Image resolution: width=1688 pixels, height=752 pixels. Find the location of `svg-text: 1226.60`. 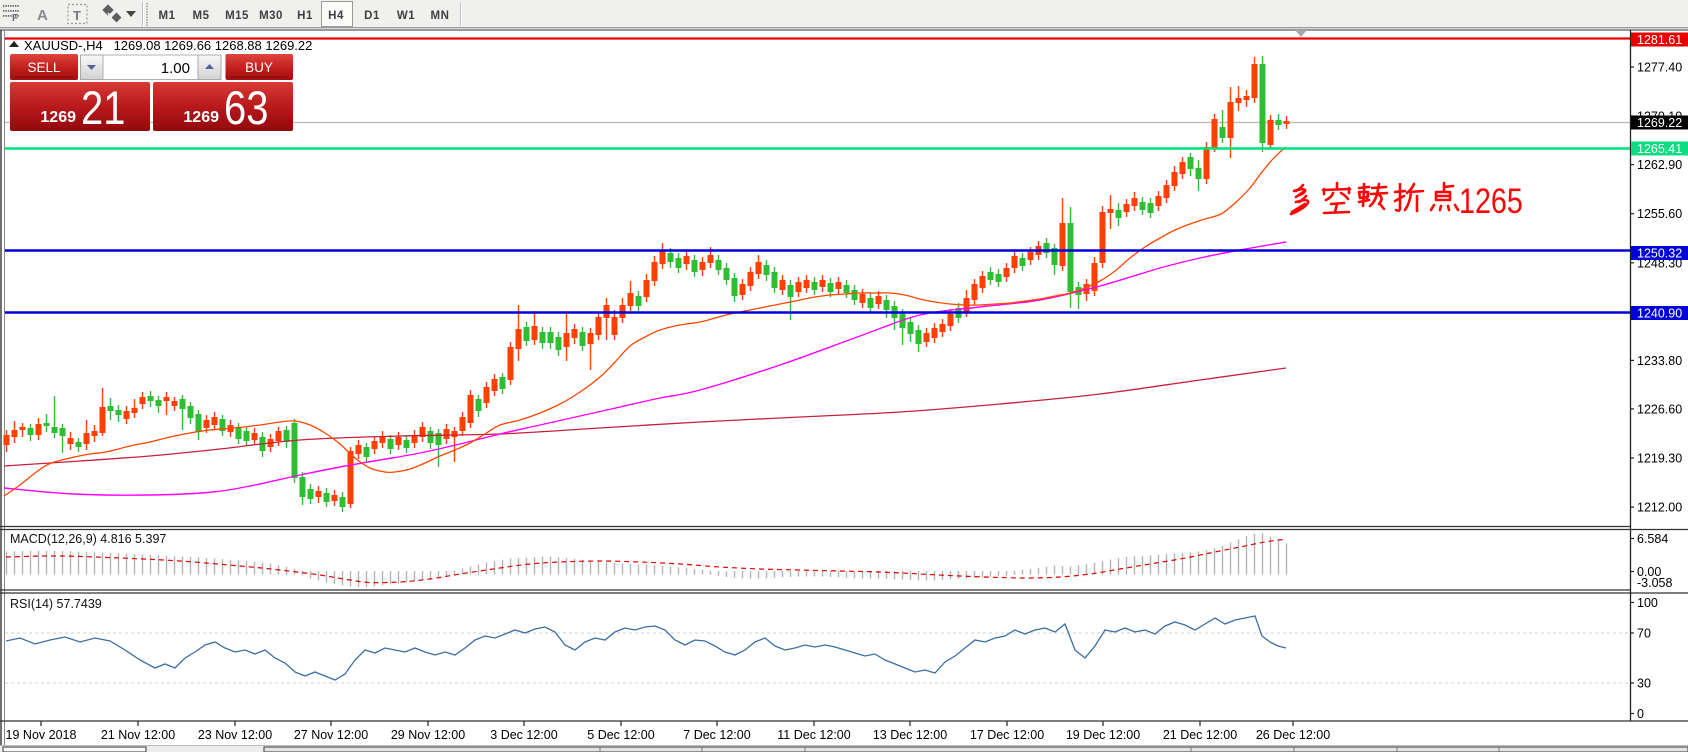

svg-text: 1226.60 is located at coordinates (1659, 409).